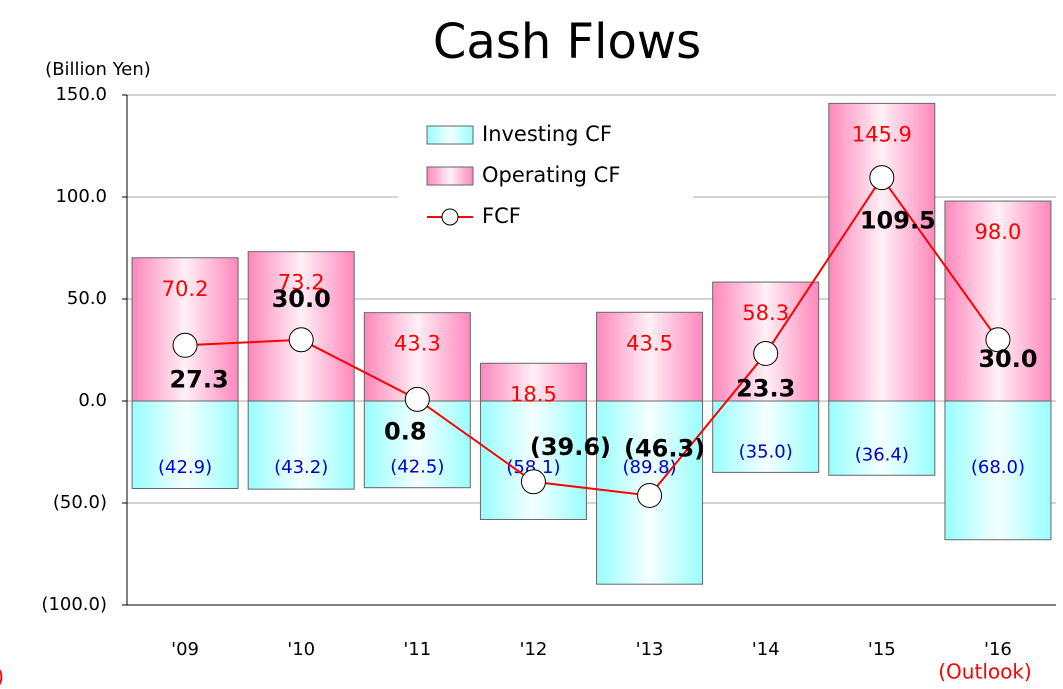 This screenshot has height=689, width=1063. I want to click on value-label: 43.5, so click(649, 343).